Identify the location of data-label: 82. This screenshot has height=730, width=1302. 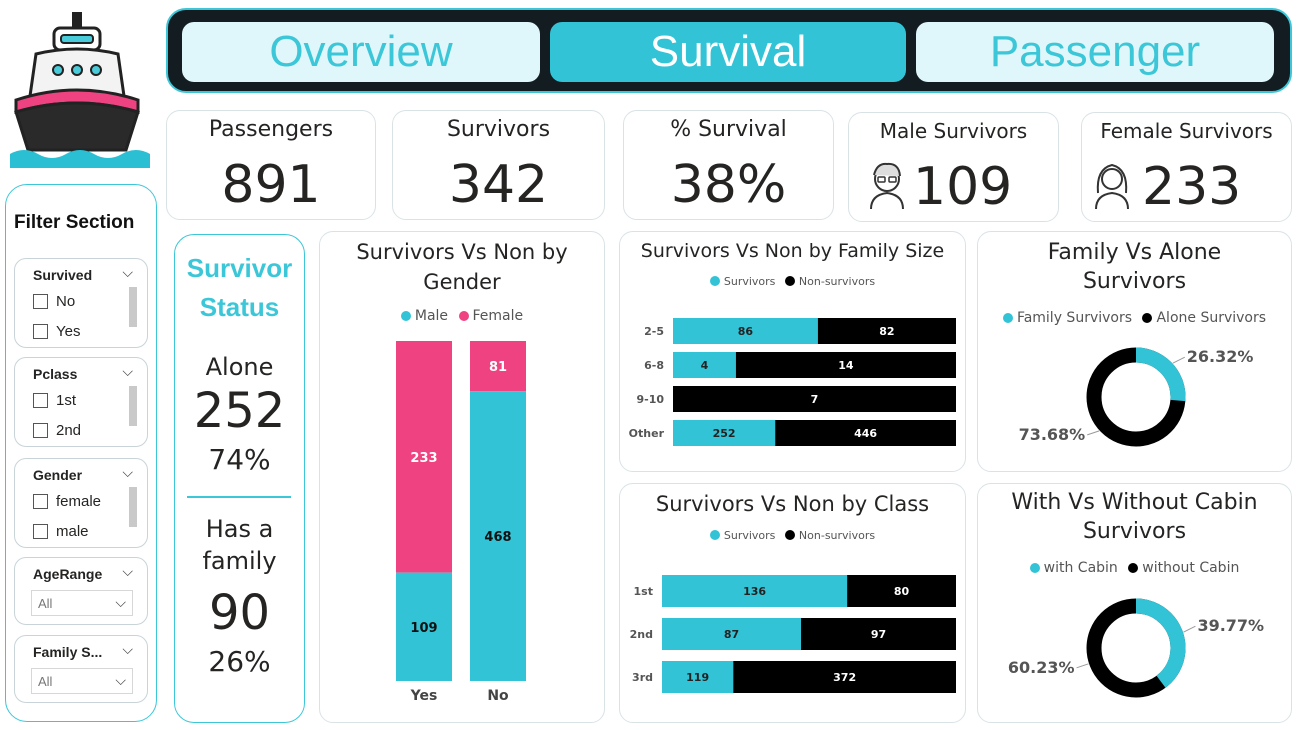
(886, 331).